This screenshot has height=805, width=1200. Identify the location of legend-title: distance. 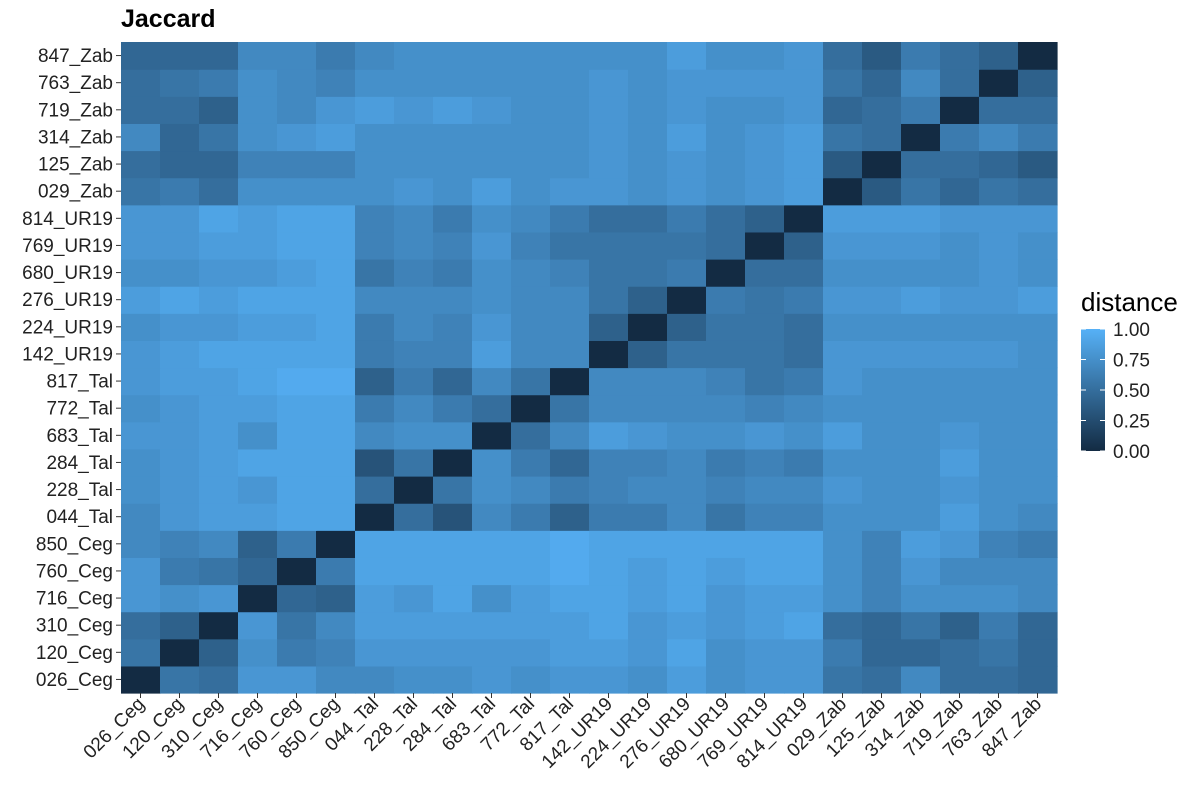
(1129, 302).